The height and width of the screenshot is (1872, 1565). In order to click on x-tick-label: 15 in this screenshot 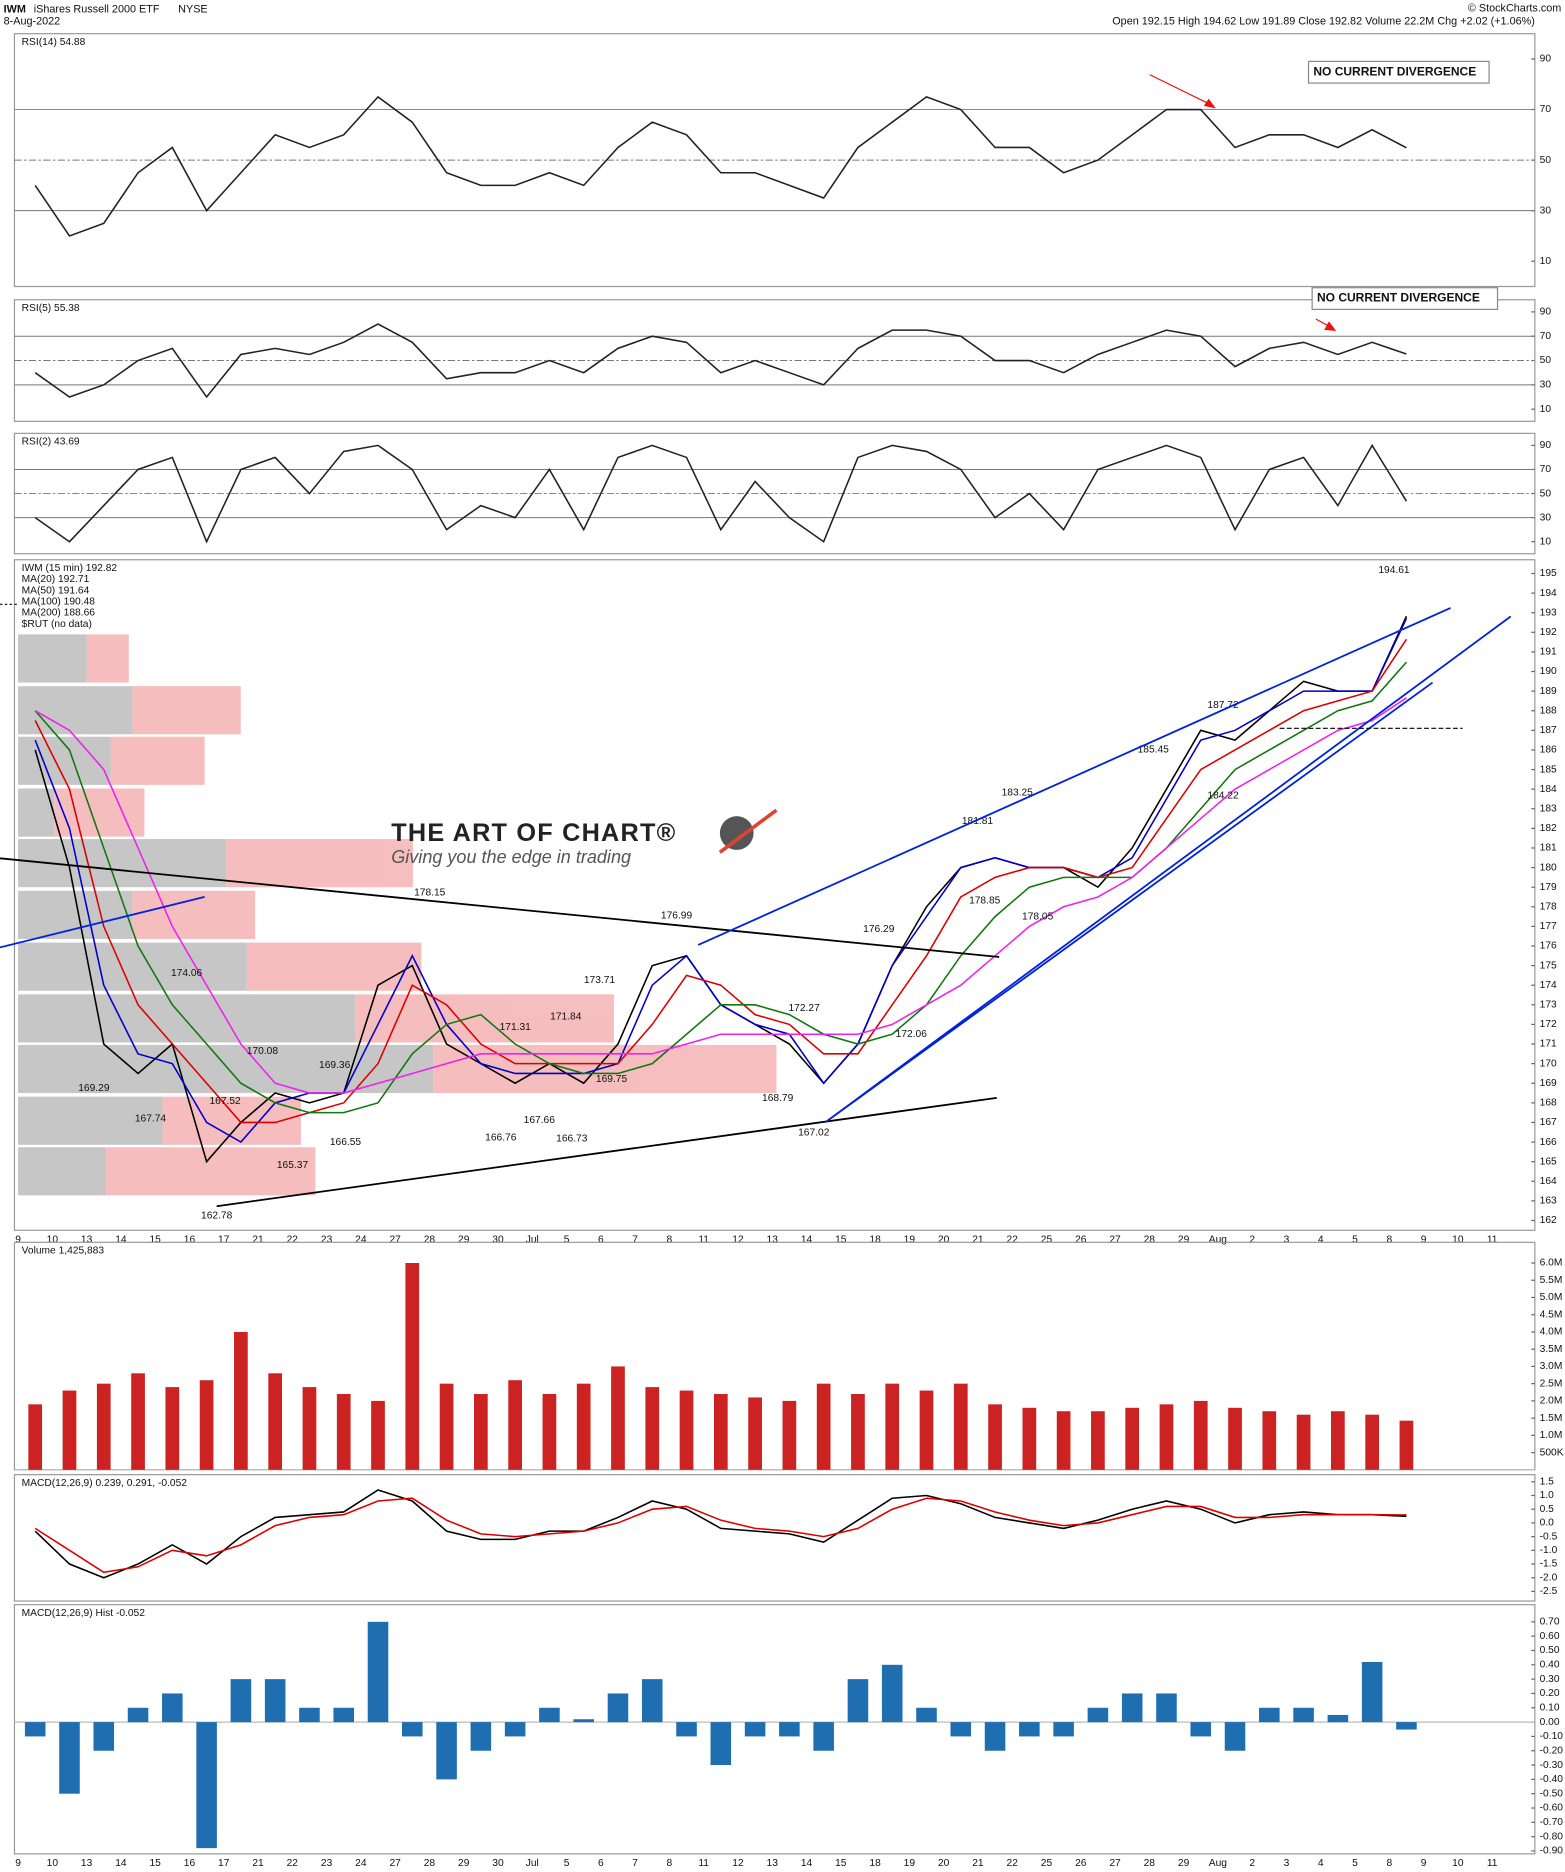, I will do `click(155, 1863)`.